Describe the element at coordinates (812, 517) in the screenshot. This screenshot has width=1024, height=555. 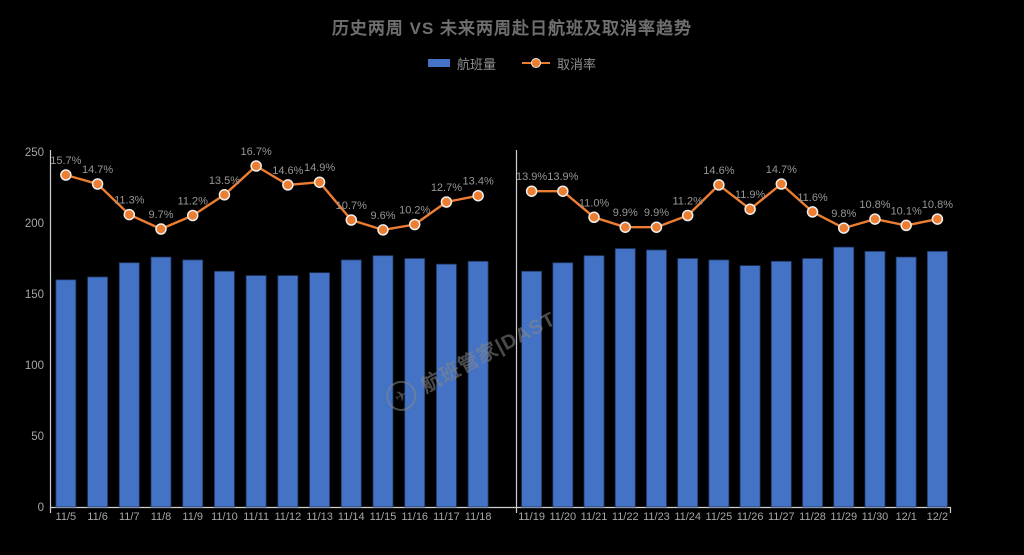
I see `x-axis-date-label: 11/28` at that location.